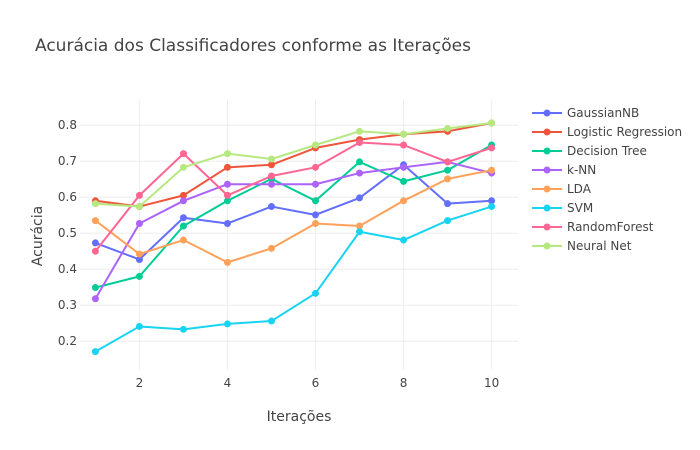 The width and height of the screenshot is (700, 450). What do you see at coordinates (603, 113) in the screenshot?
I see `legend-label: GaussianNB` at bounding box center [603, 113].